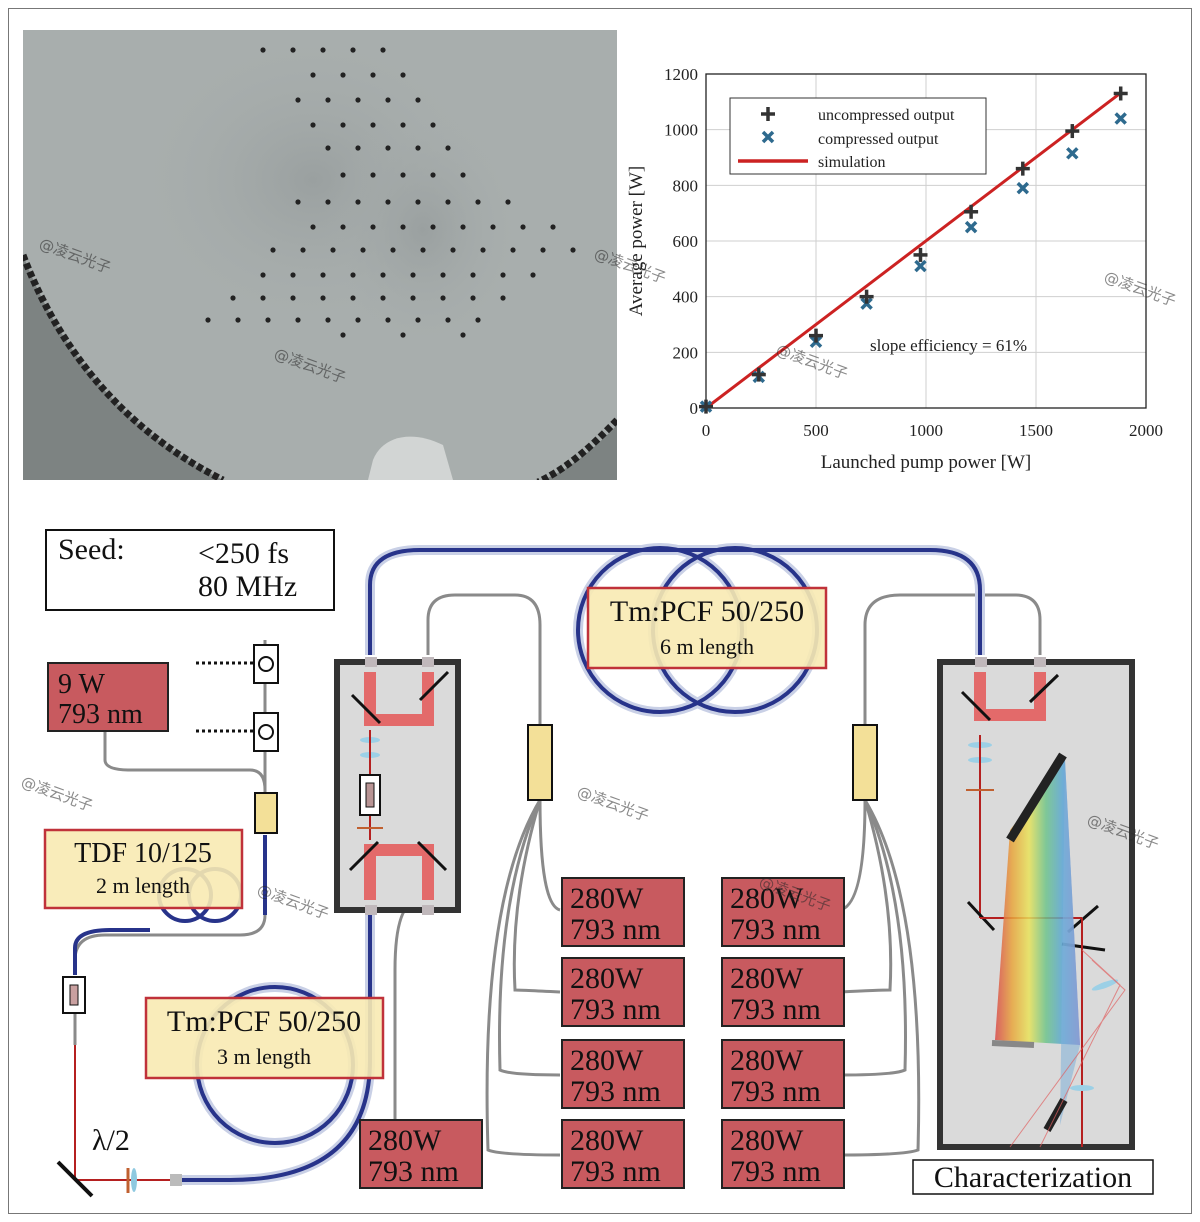  I want to click on legend-simulation-label: simulation, so click(852, 162).